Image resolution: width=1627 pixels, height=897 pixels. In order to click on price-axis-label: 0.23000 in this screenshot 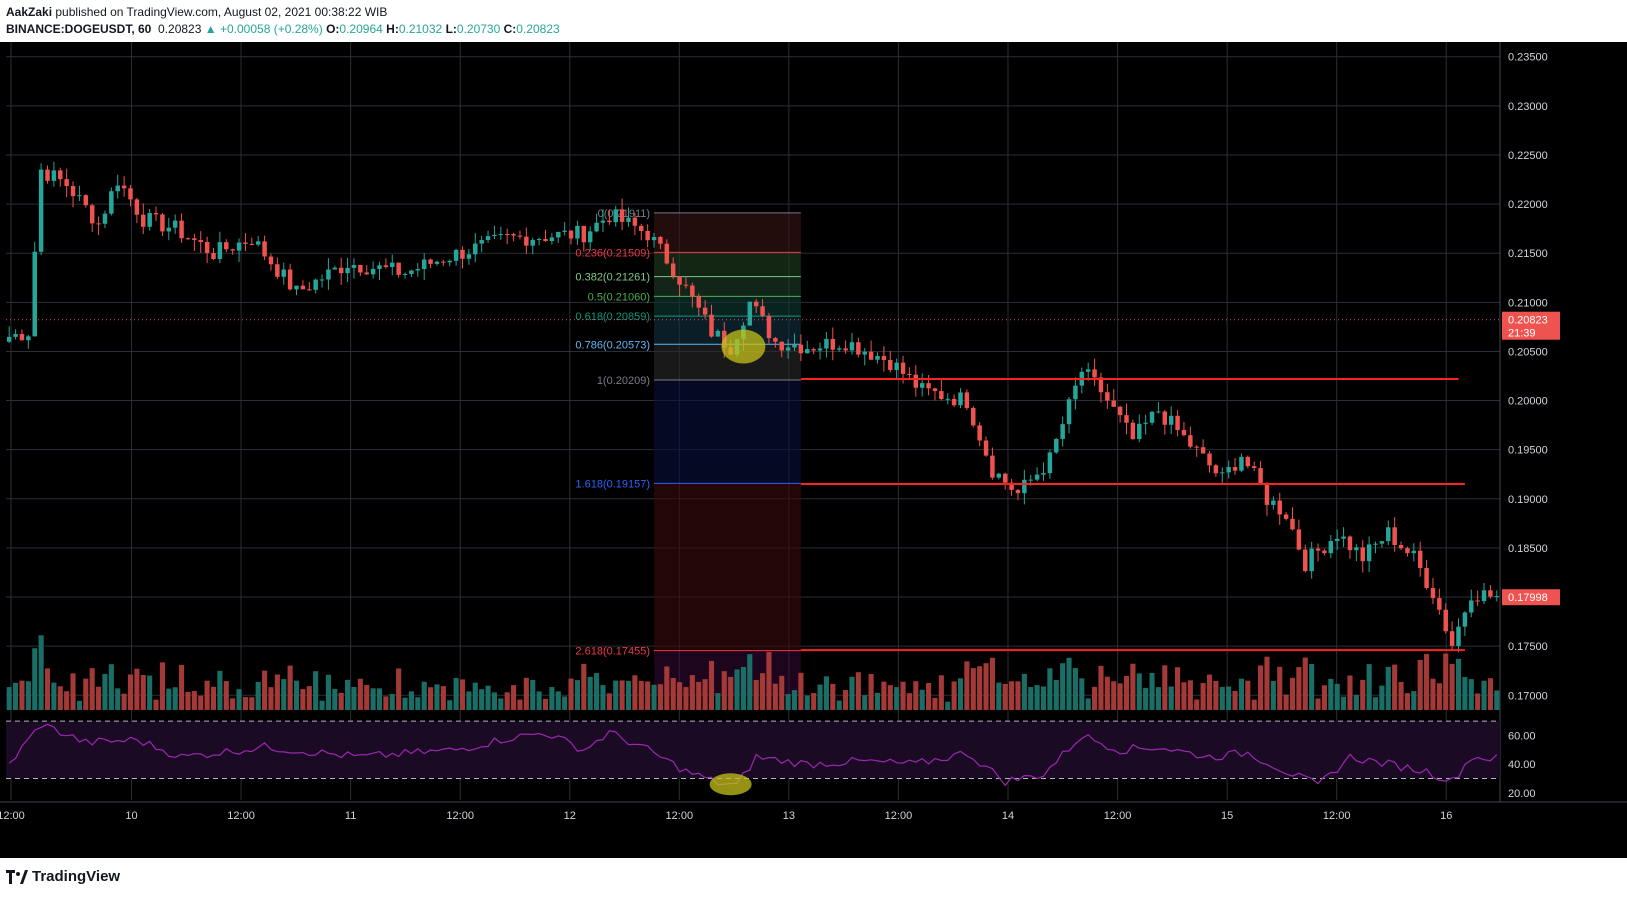, I will do `click(1528, 107)`.